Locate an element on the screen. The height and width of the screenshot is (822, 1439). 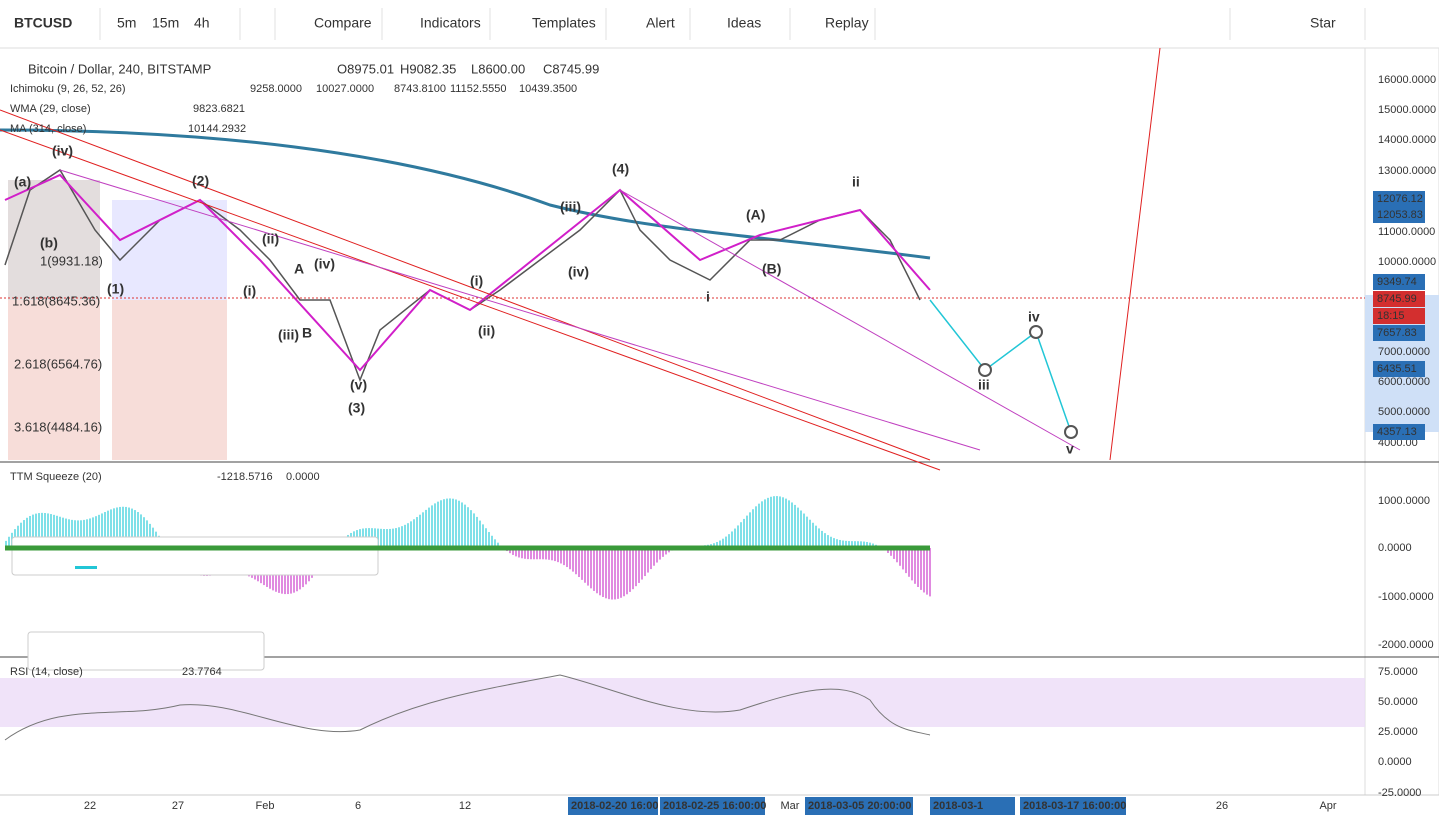
toolbar-button: Templates is located at coordinates (564, 23).